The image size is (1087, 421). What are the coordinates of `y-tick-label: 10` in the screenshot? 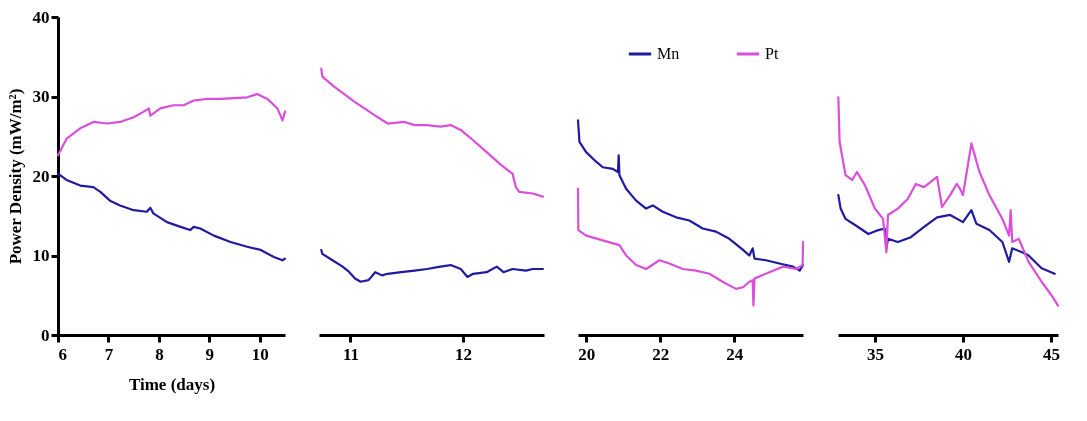 It's located at (41, 255).